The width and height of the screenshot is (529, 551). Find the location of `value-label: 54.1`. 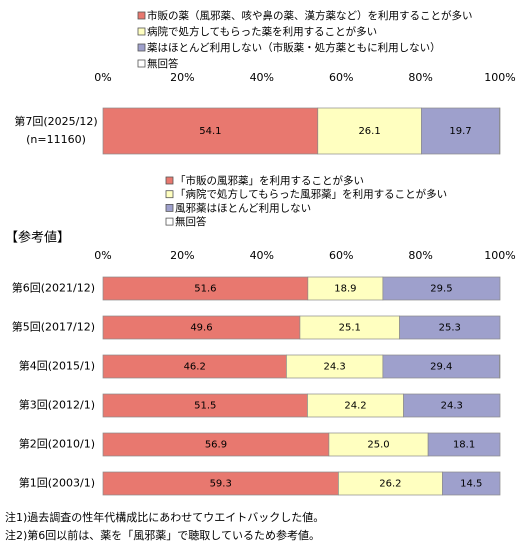

value-label: 54.1 is located at coordinates (210, 131).